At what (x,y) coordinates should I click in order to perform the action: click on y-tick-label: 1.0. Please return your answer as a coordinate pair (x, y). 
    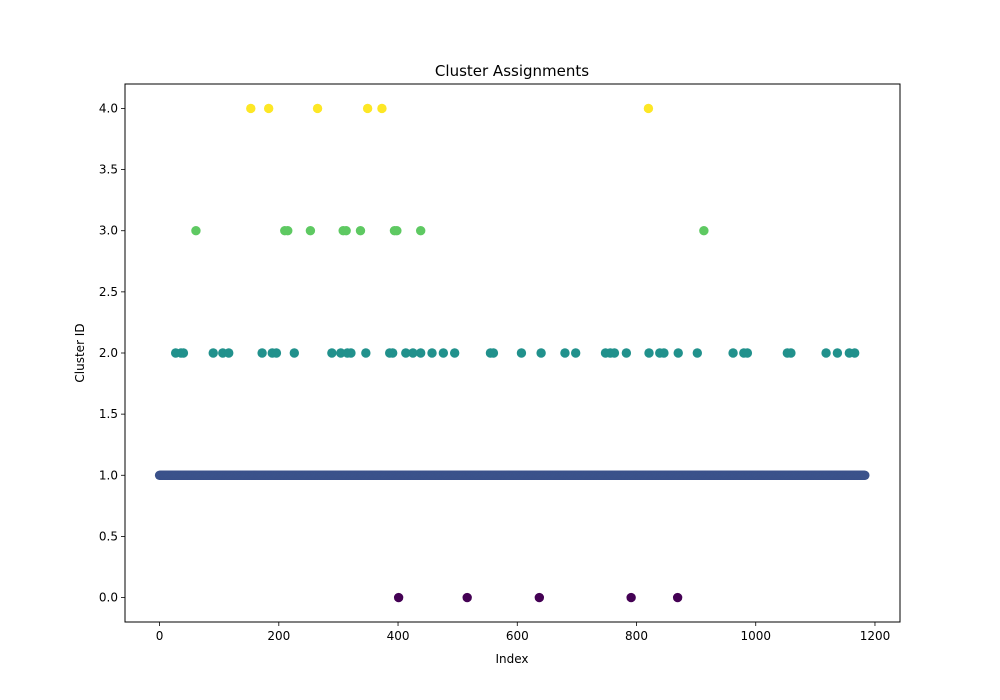
    Looking at the image, I should click on (108, 475).